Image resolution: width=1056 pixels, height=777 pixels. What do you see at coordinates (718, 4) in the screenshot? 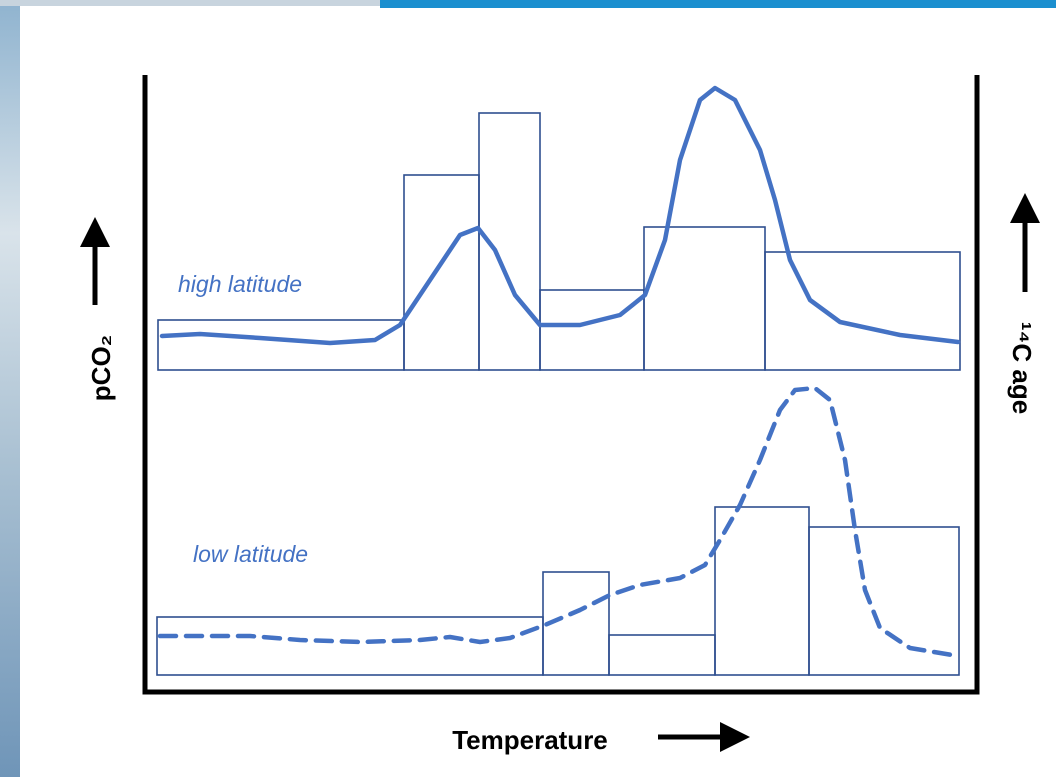
I see `header-bar` at bounding box center [718, 4].